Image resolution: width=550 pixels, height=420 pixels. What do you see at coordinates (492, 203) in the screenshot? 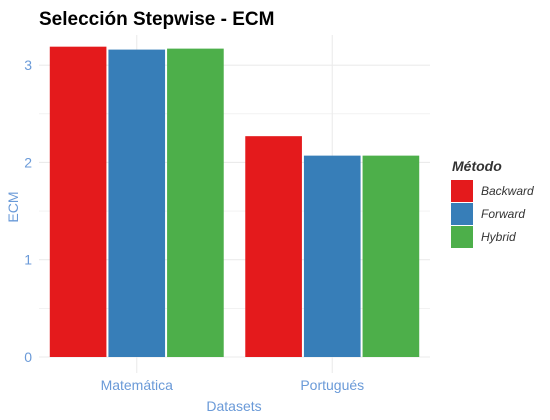
I see `legend: Método Backward Forward Hybrid` at bounding box center [492, 203].